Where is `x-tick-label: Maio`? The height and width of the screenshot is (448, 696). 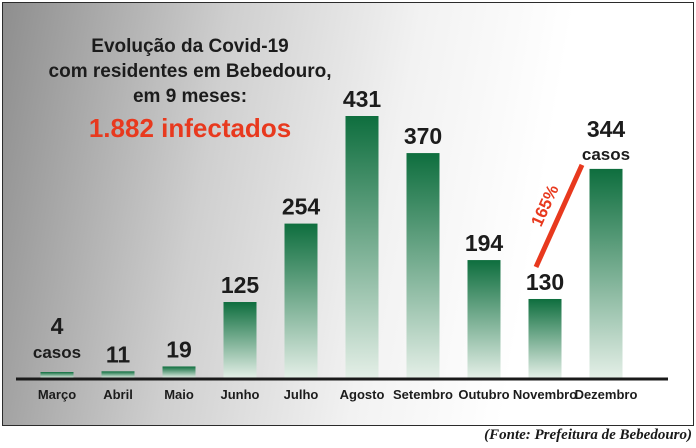
x-tick-label: Maio is located at coordinates (179, 394).